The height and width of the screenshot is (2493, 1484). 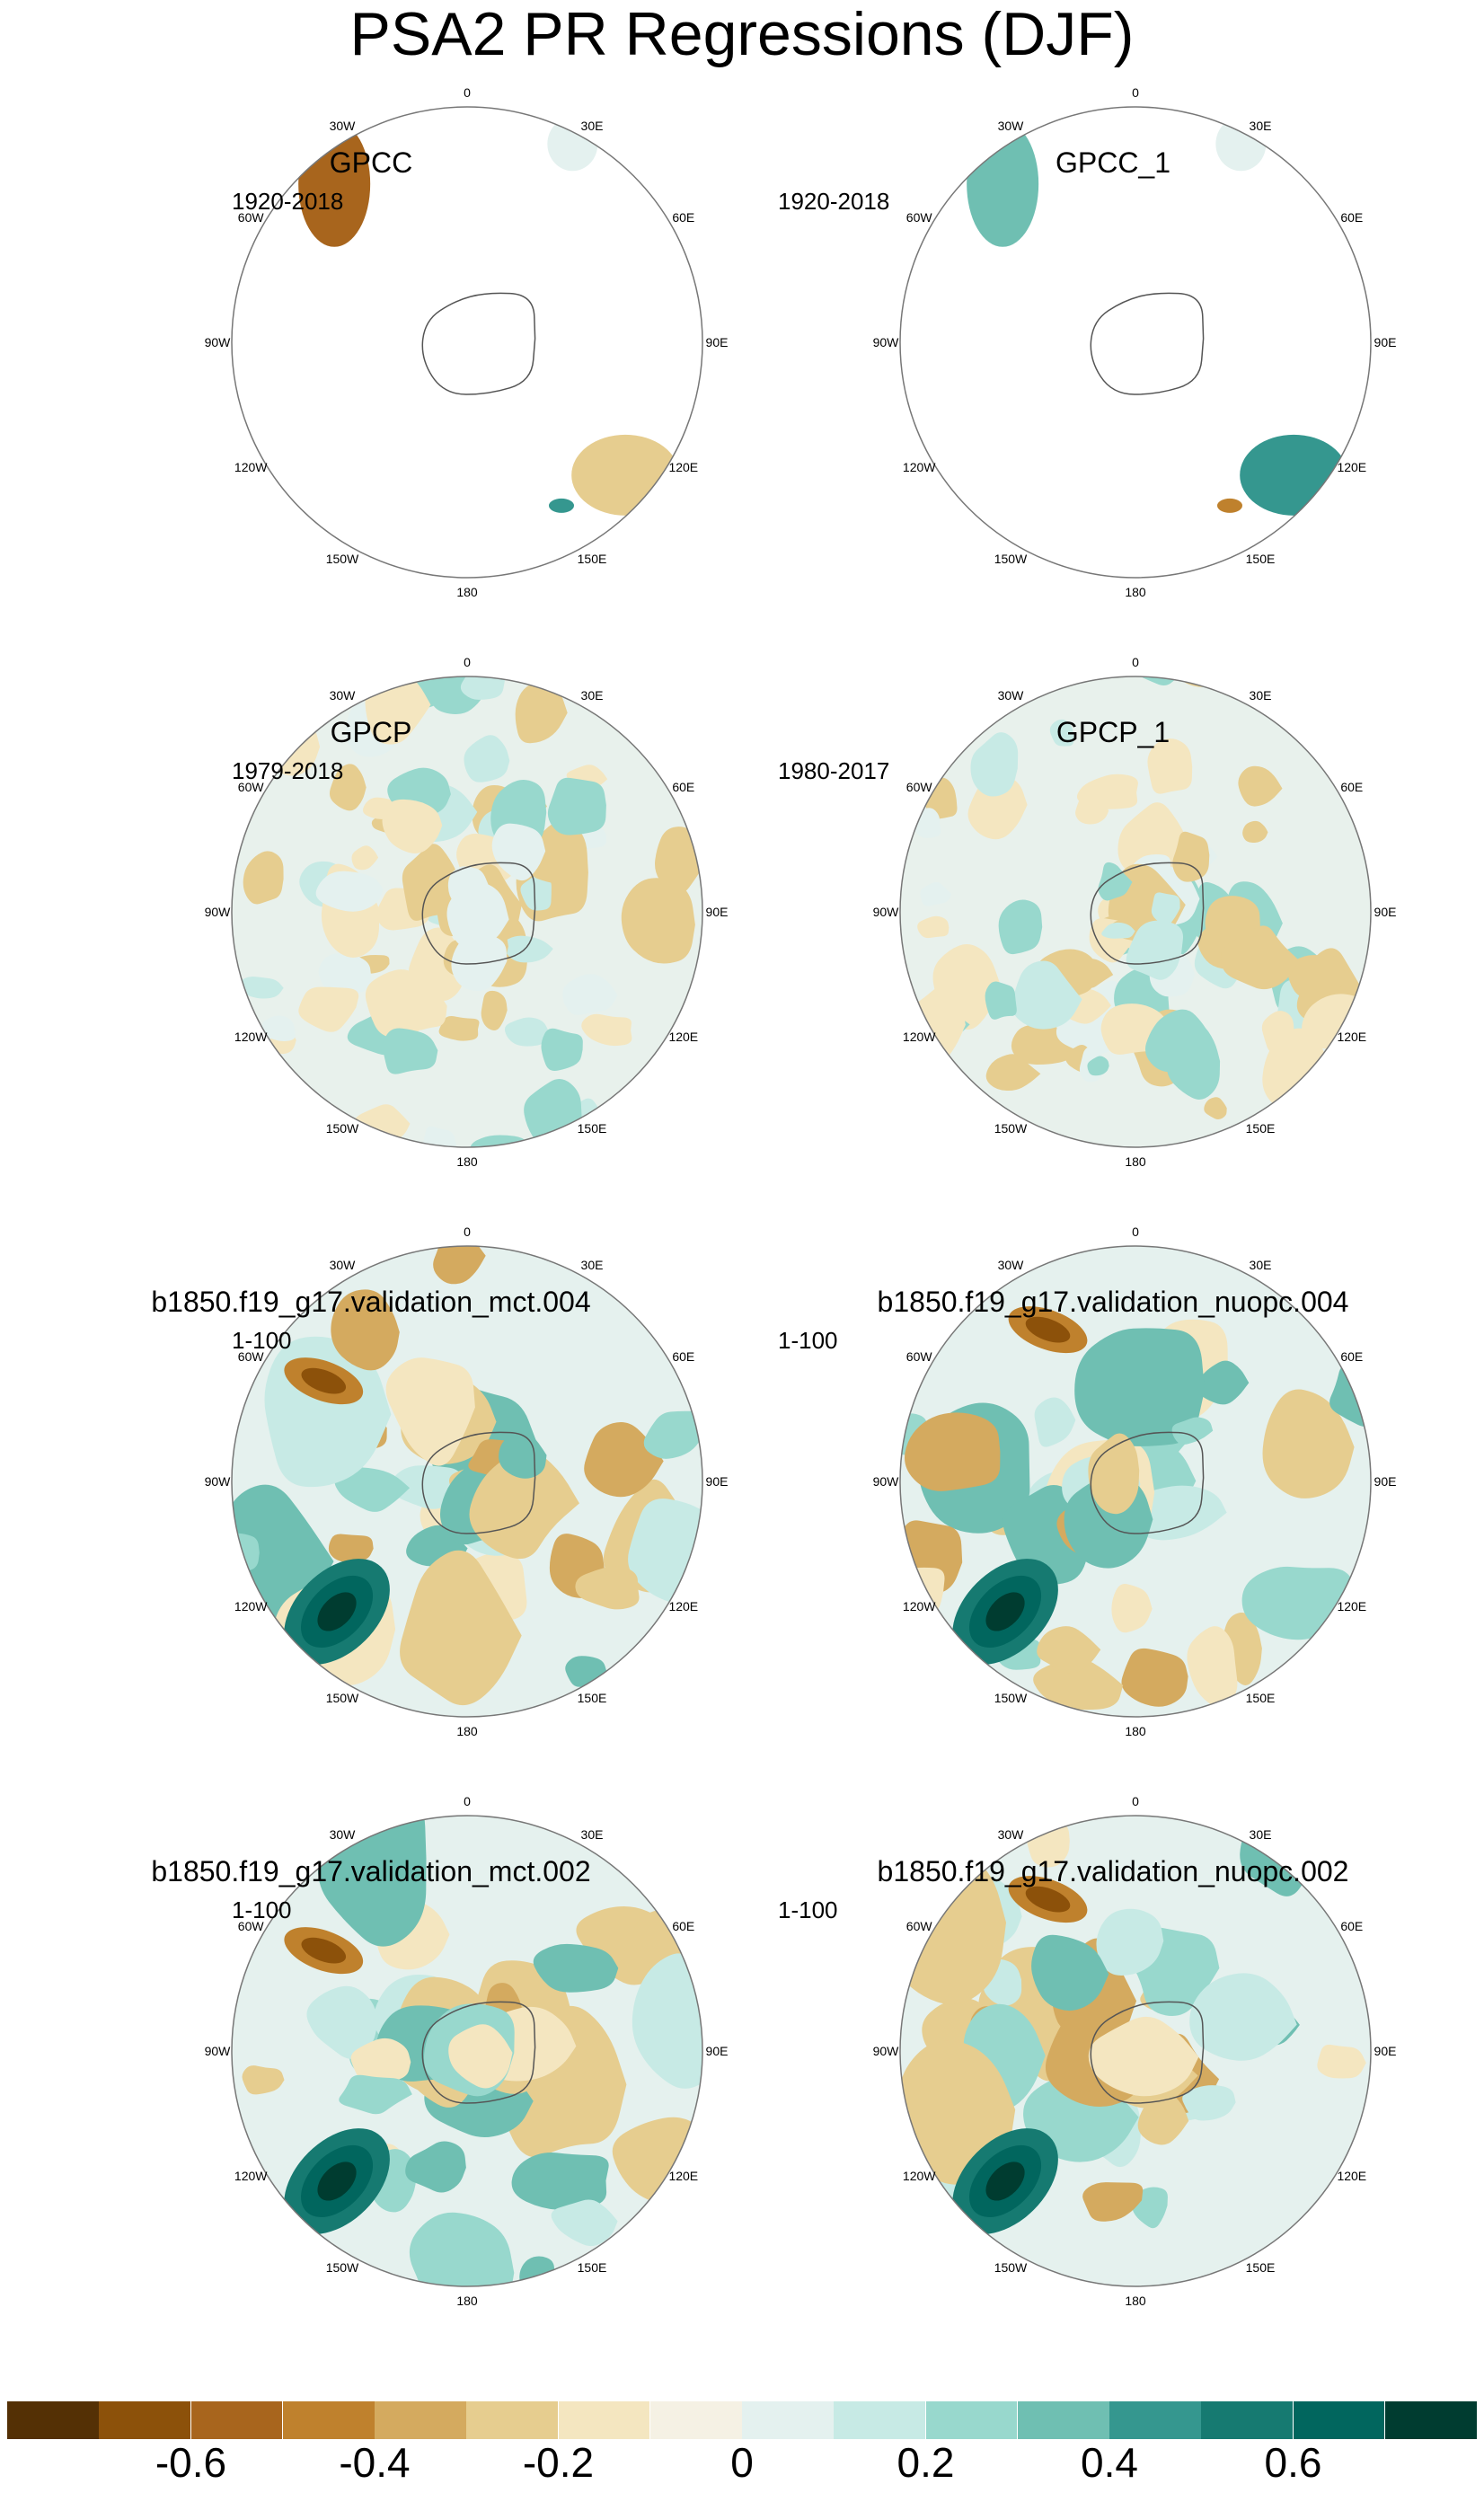 What do you see at coordinates (251, 467) in the screenshot?
I see `longitude-label: 120W` at bounding box center [251, 467].